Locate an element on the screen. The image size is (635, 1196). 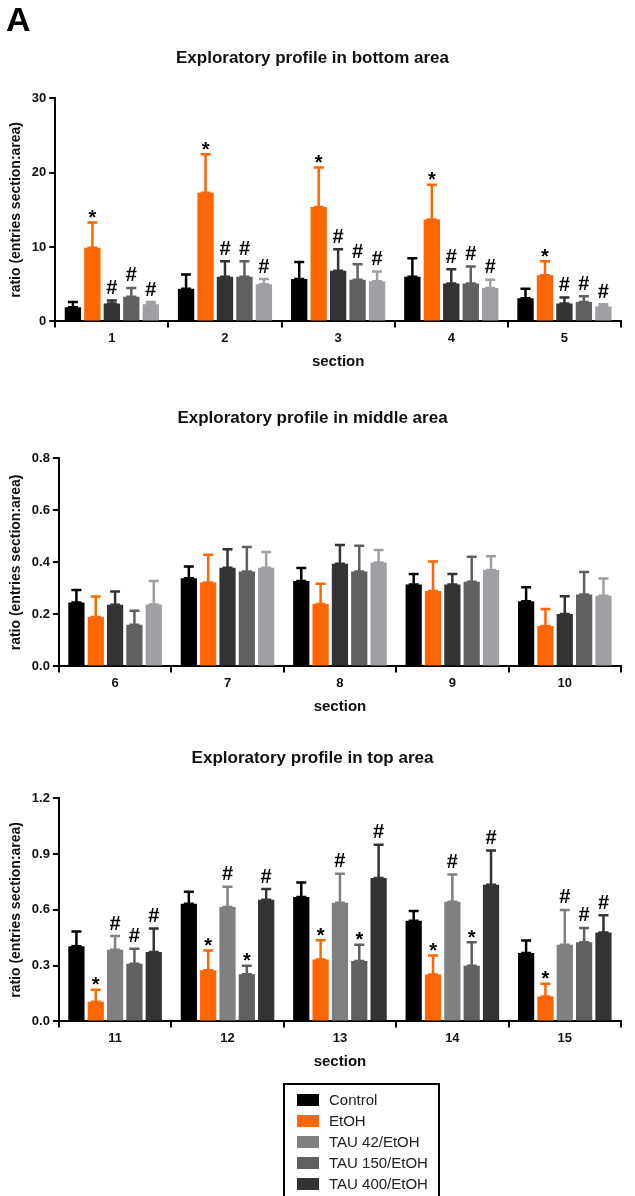
x-tick-label: 7 is located at coordinates (227, 682).